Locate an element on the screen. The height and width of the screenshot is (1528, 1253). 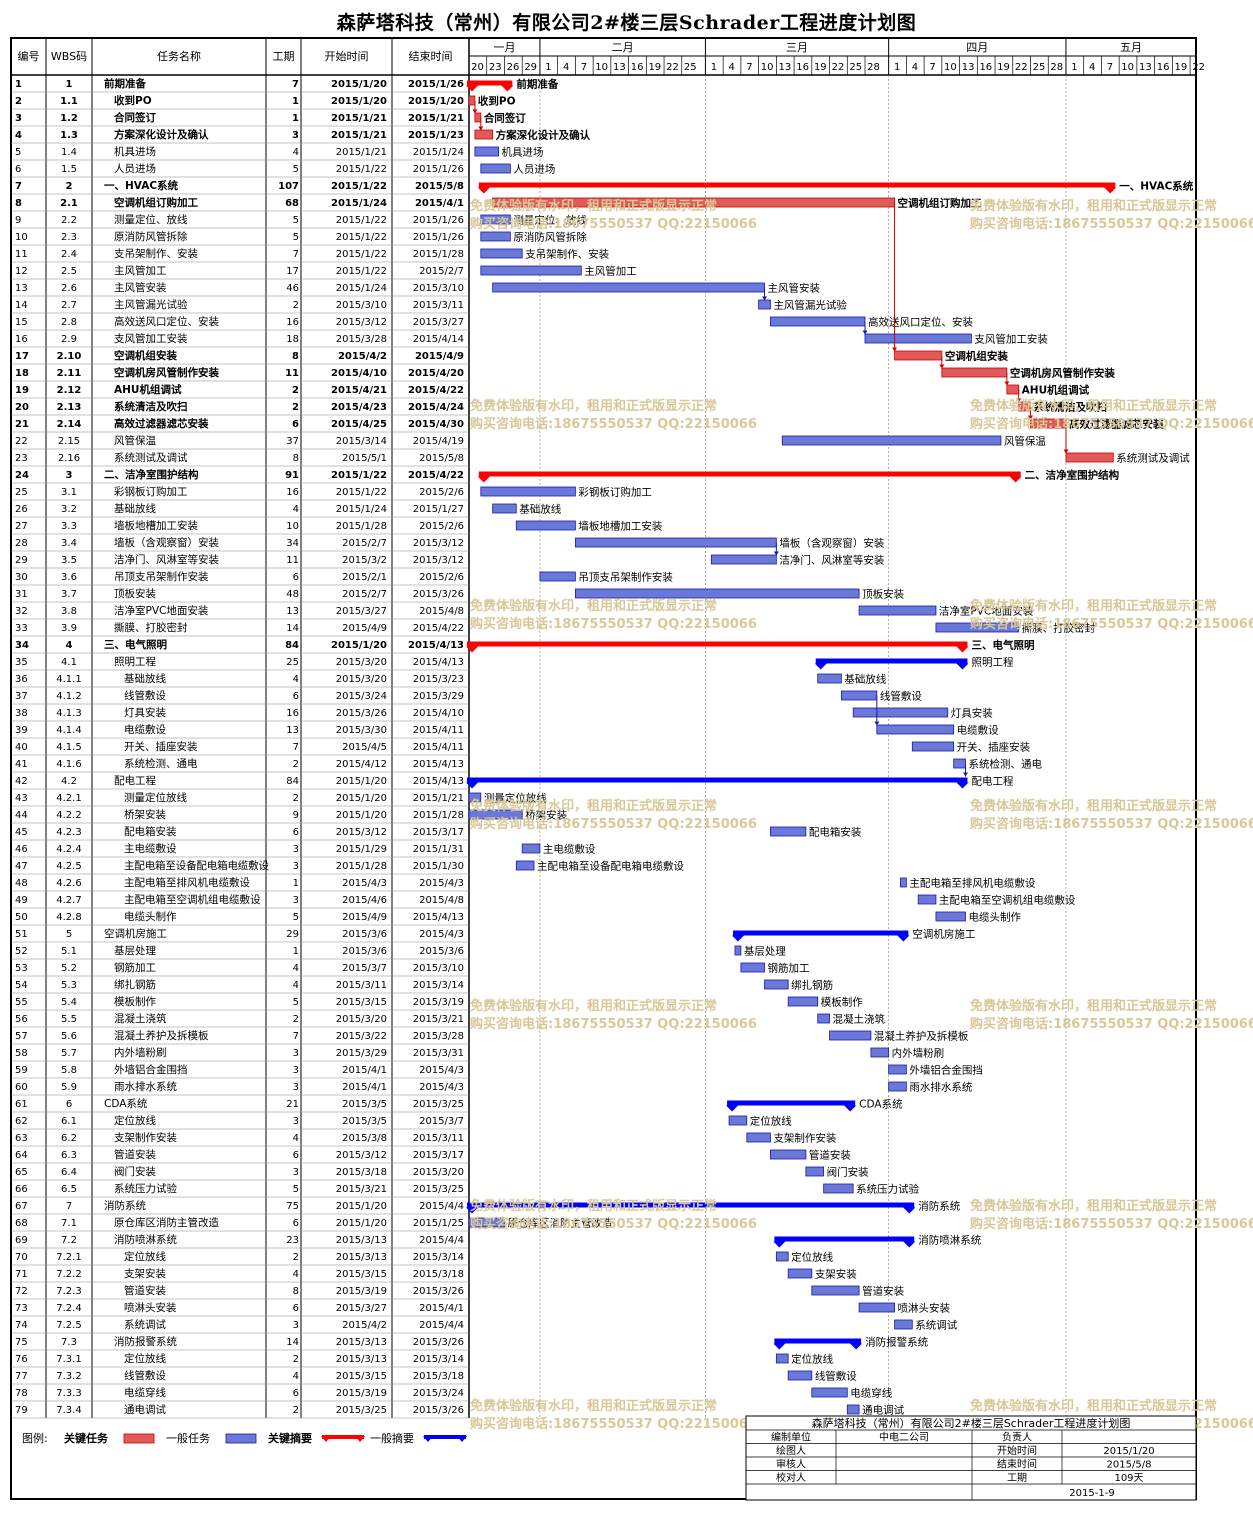
info-value: 2015/1/20 is located at coordinates (1128, 1451).